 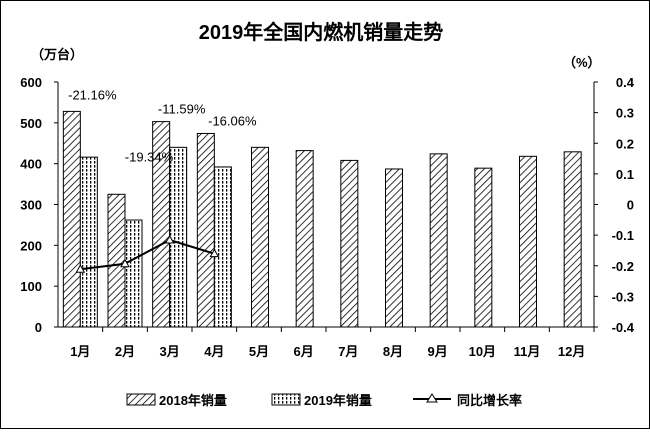 I want to click on x-tick-label: 6月, so click(x=304, y=351).